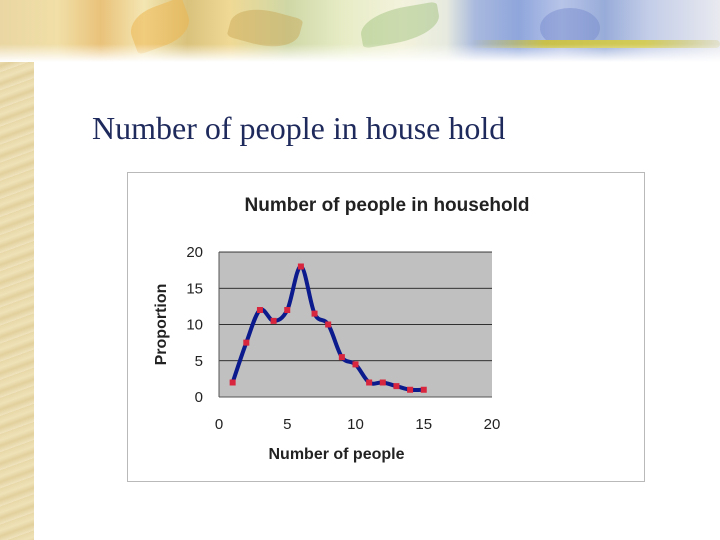 The image size is (720, 540). I want to click on decorative-banner, so click(360, 31).